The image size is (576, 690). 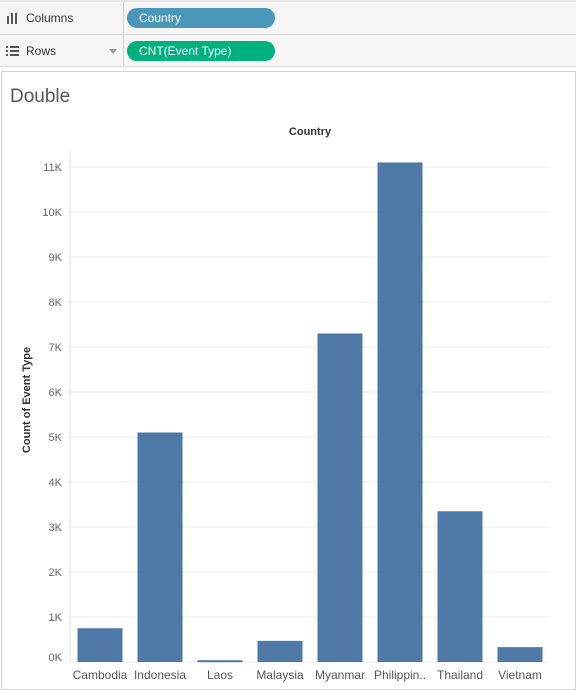 I want to click on y-axis-title: Count of Event Type, so click(x=27, y=400).